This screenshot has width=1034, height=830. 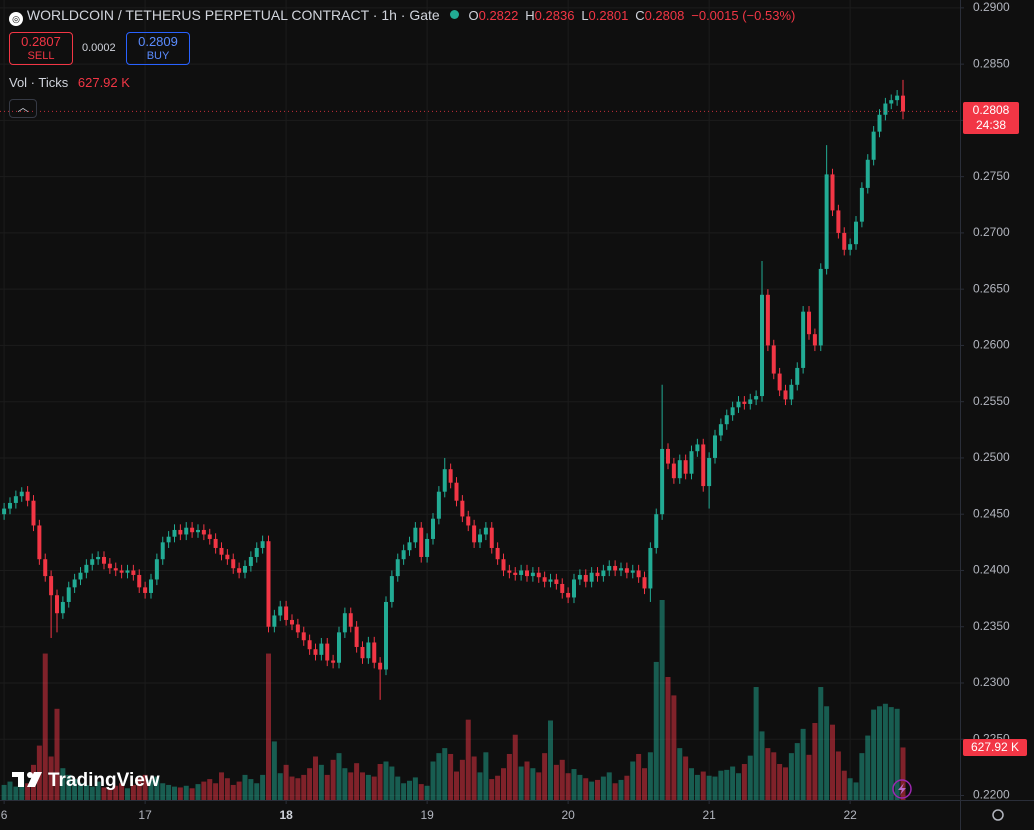 What do you see at coordinates (498, 15) in the screenshot?
I see `ohlc-value: 0.2822` at bounding box center [498, 15].